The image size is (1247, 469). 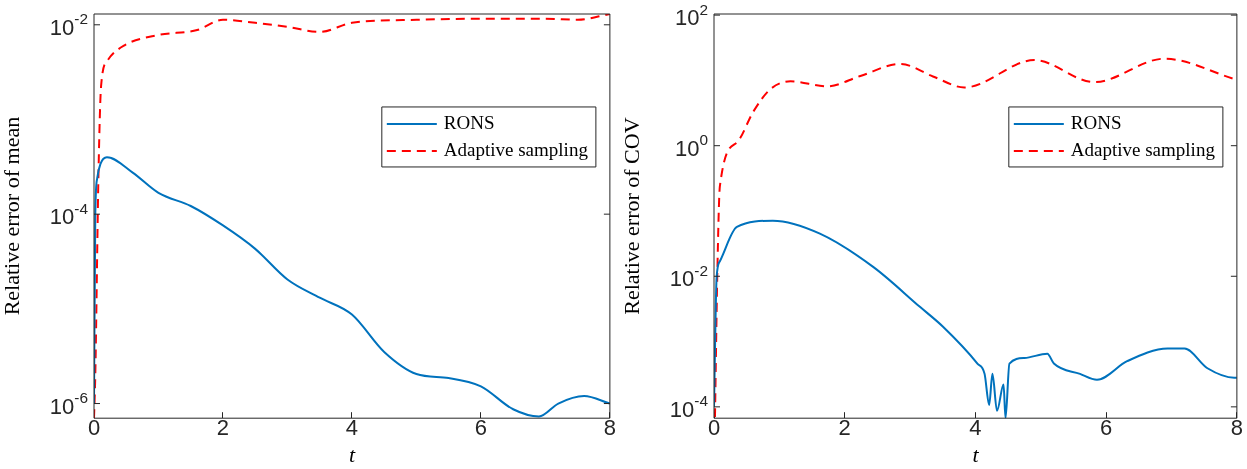 What do you see at coordinates (12, 216) in the screenshot?
I see `y-axis-title: Relative error of mean` at bounding box center [12, 216].